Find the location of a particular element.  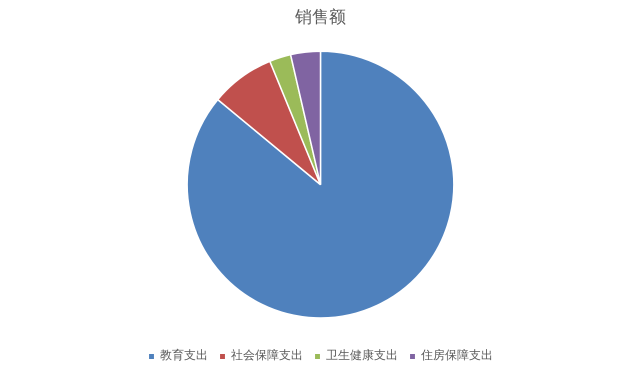

legend-label: 住房保障支出 is located at coordinates (457, 355).